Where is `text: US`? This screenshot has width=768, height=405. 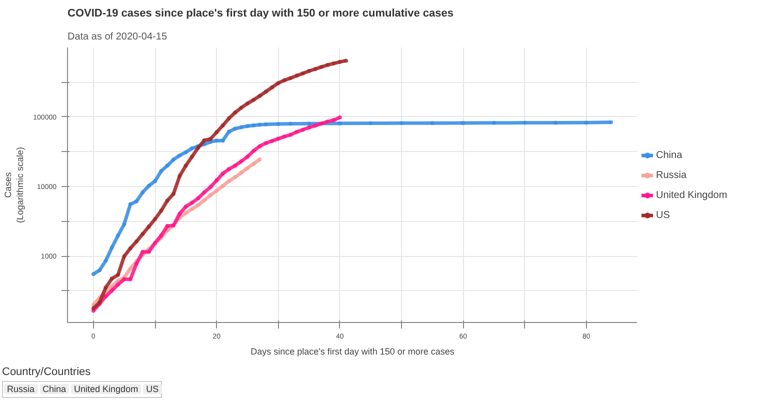 text: US is located at coordinates (152, 389).